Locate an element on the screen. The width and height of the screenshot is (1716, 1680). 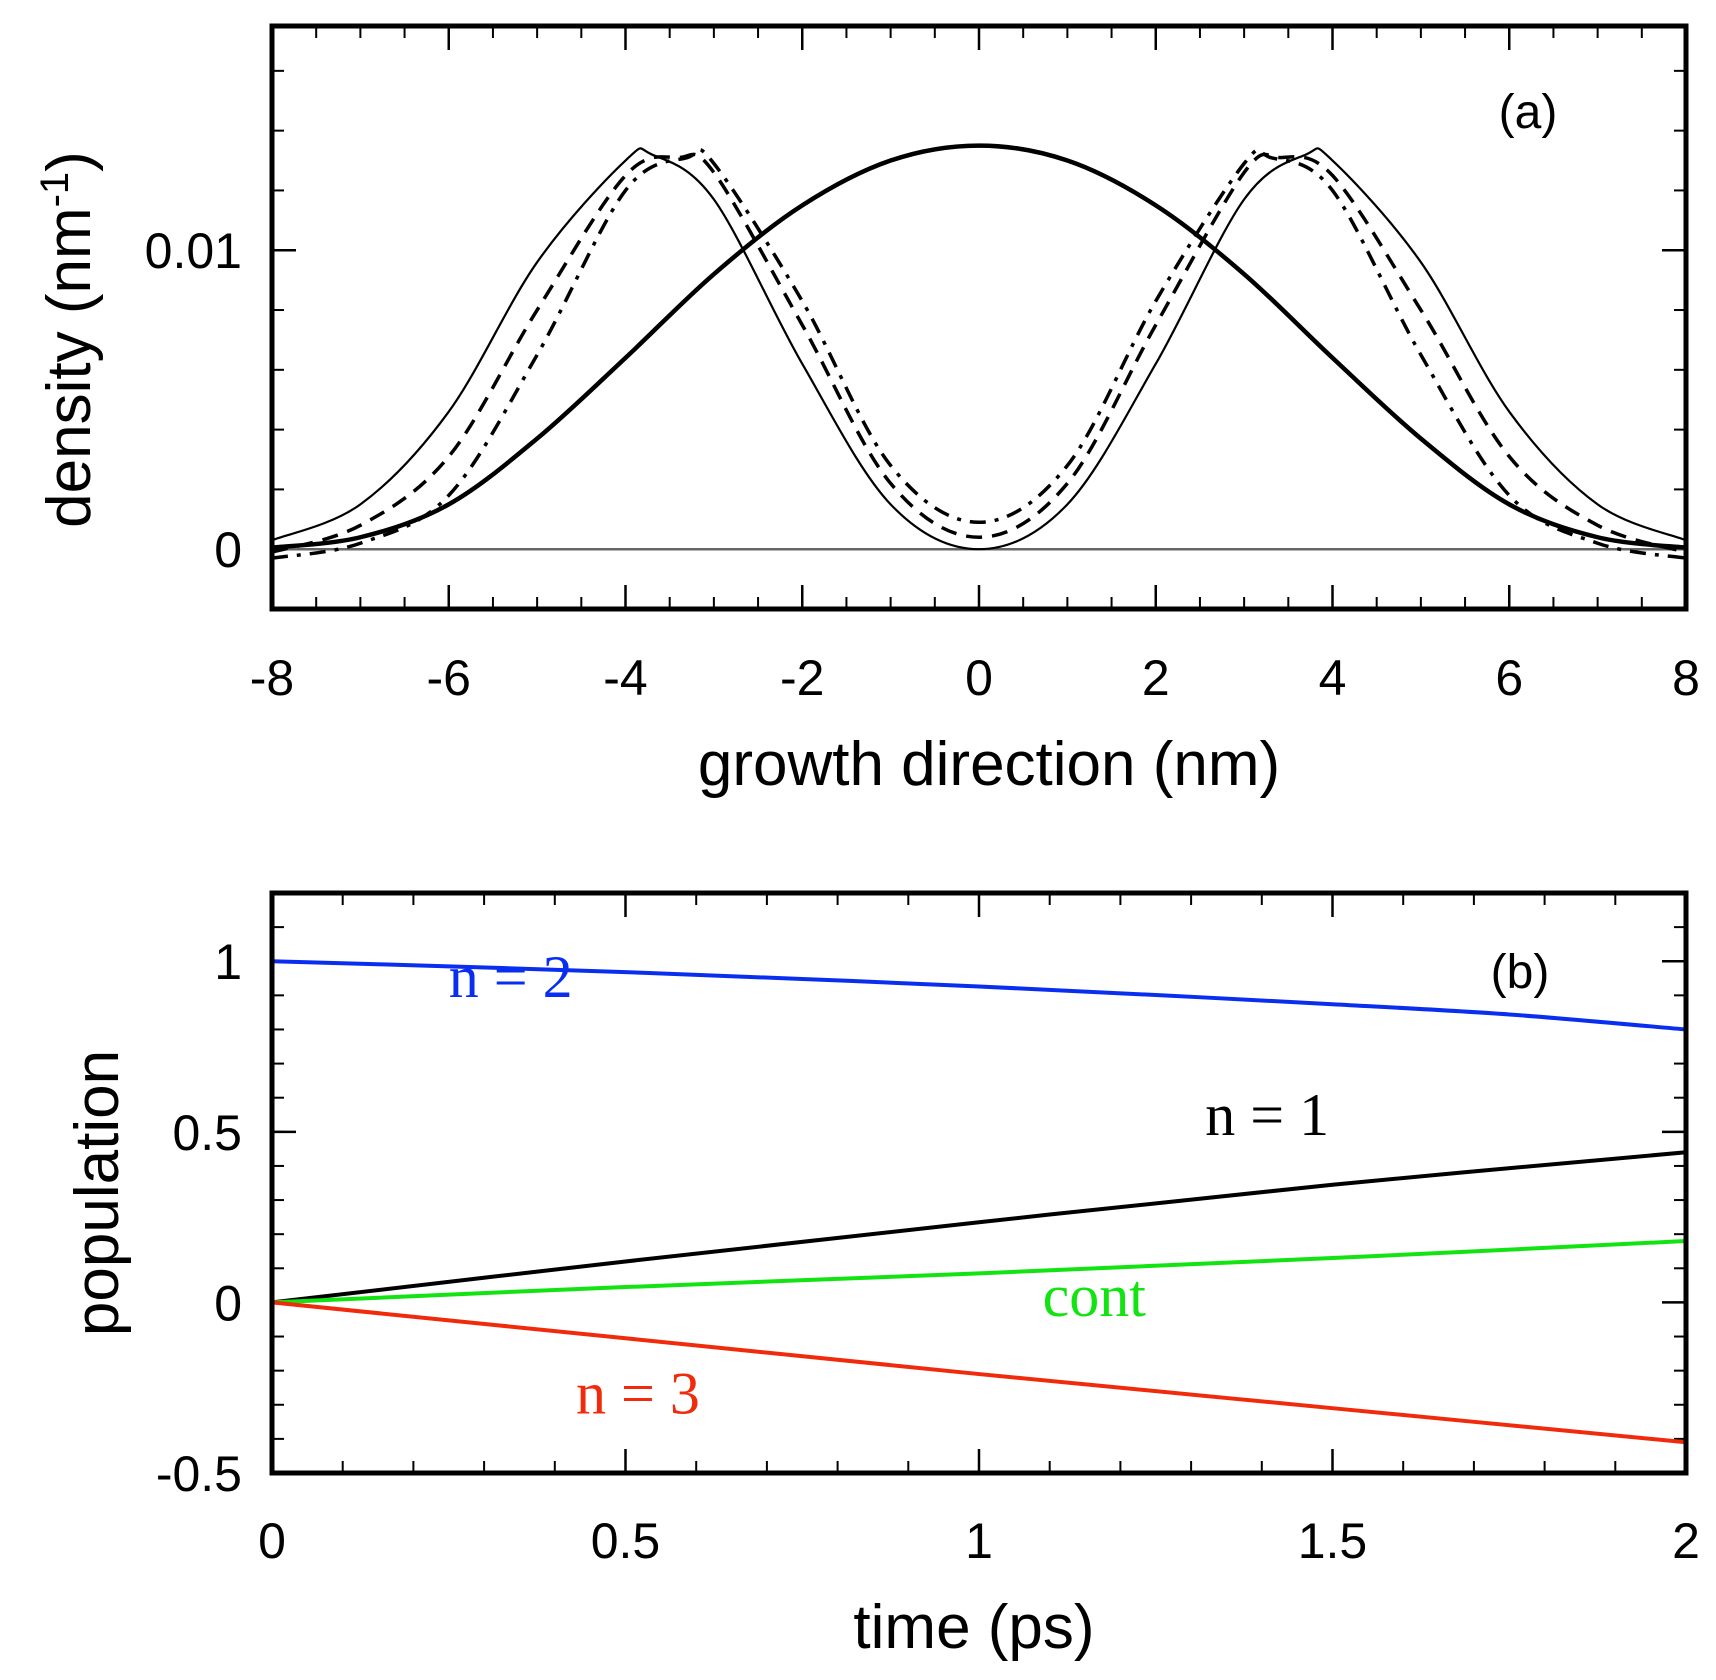
series-label-cont: cont is located at coordinates (1095, 1296).